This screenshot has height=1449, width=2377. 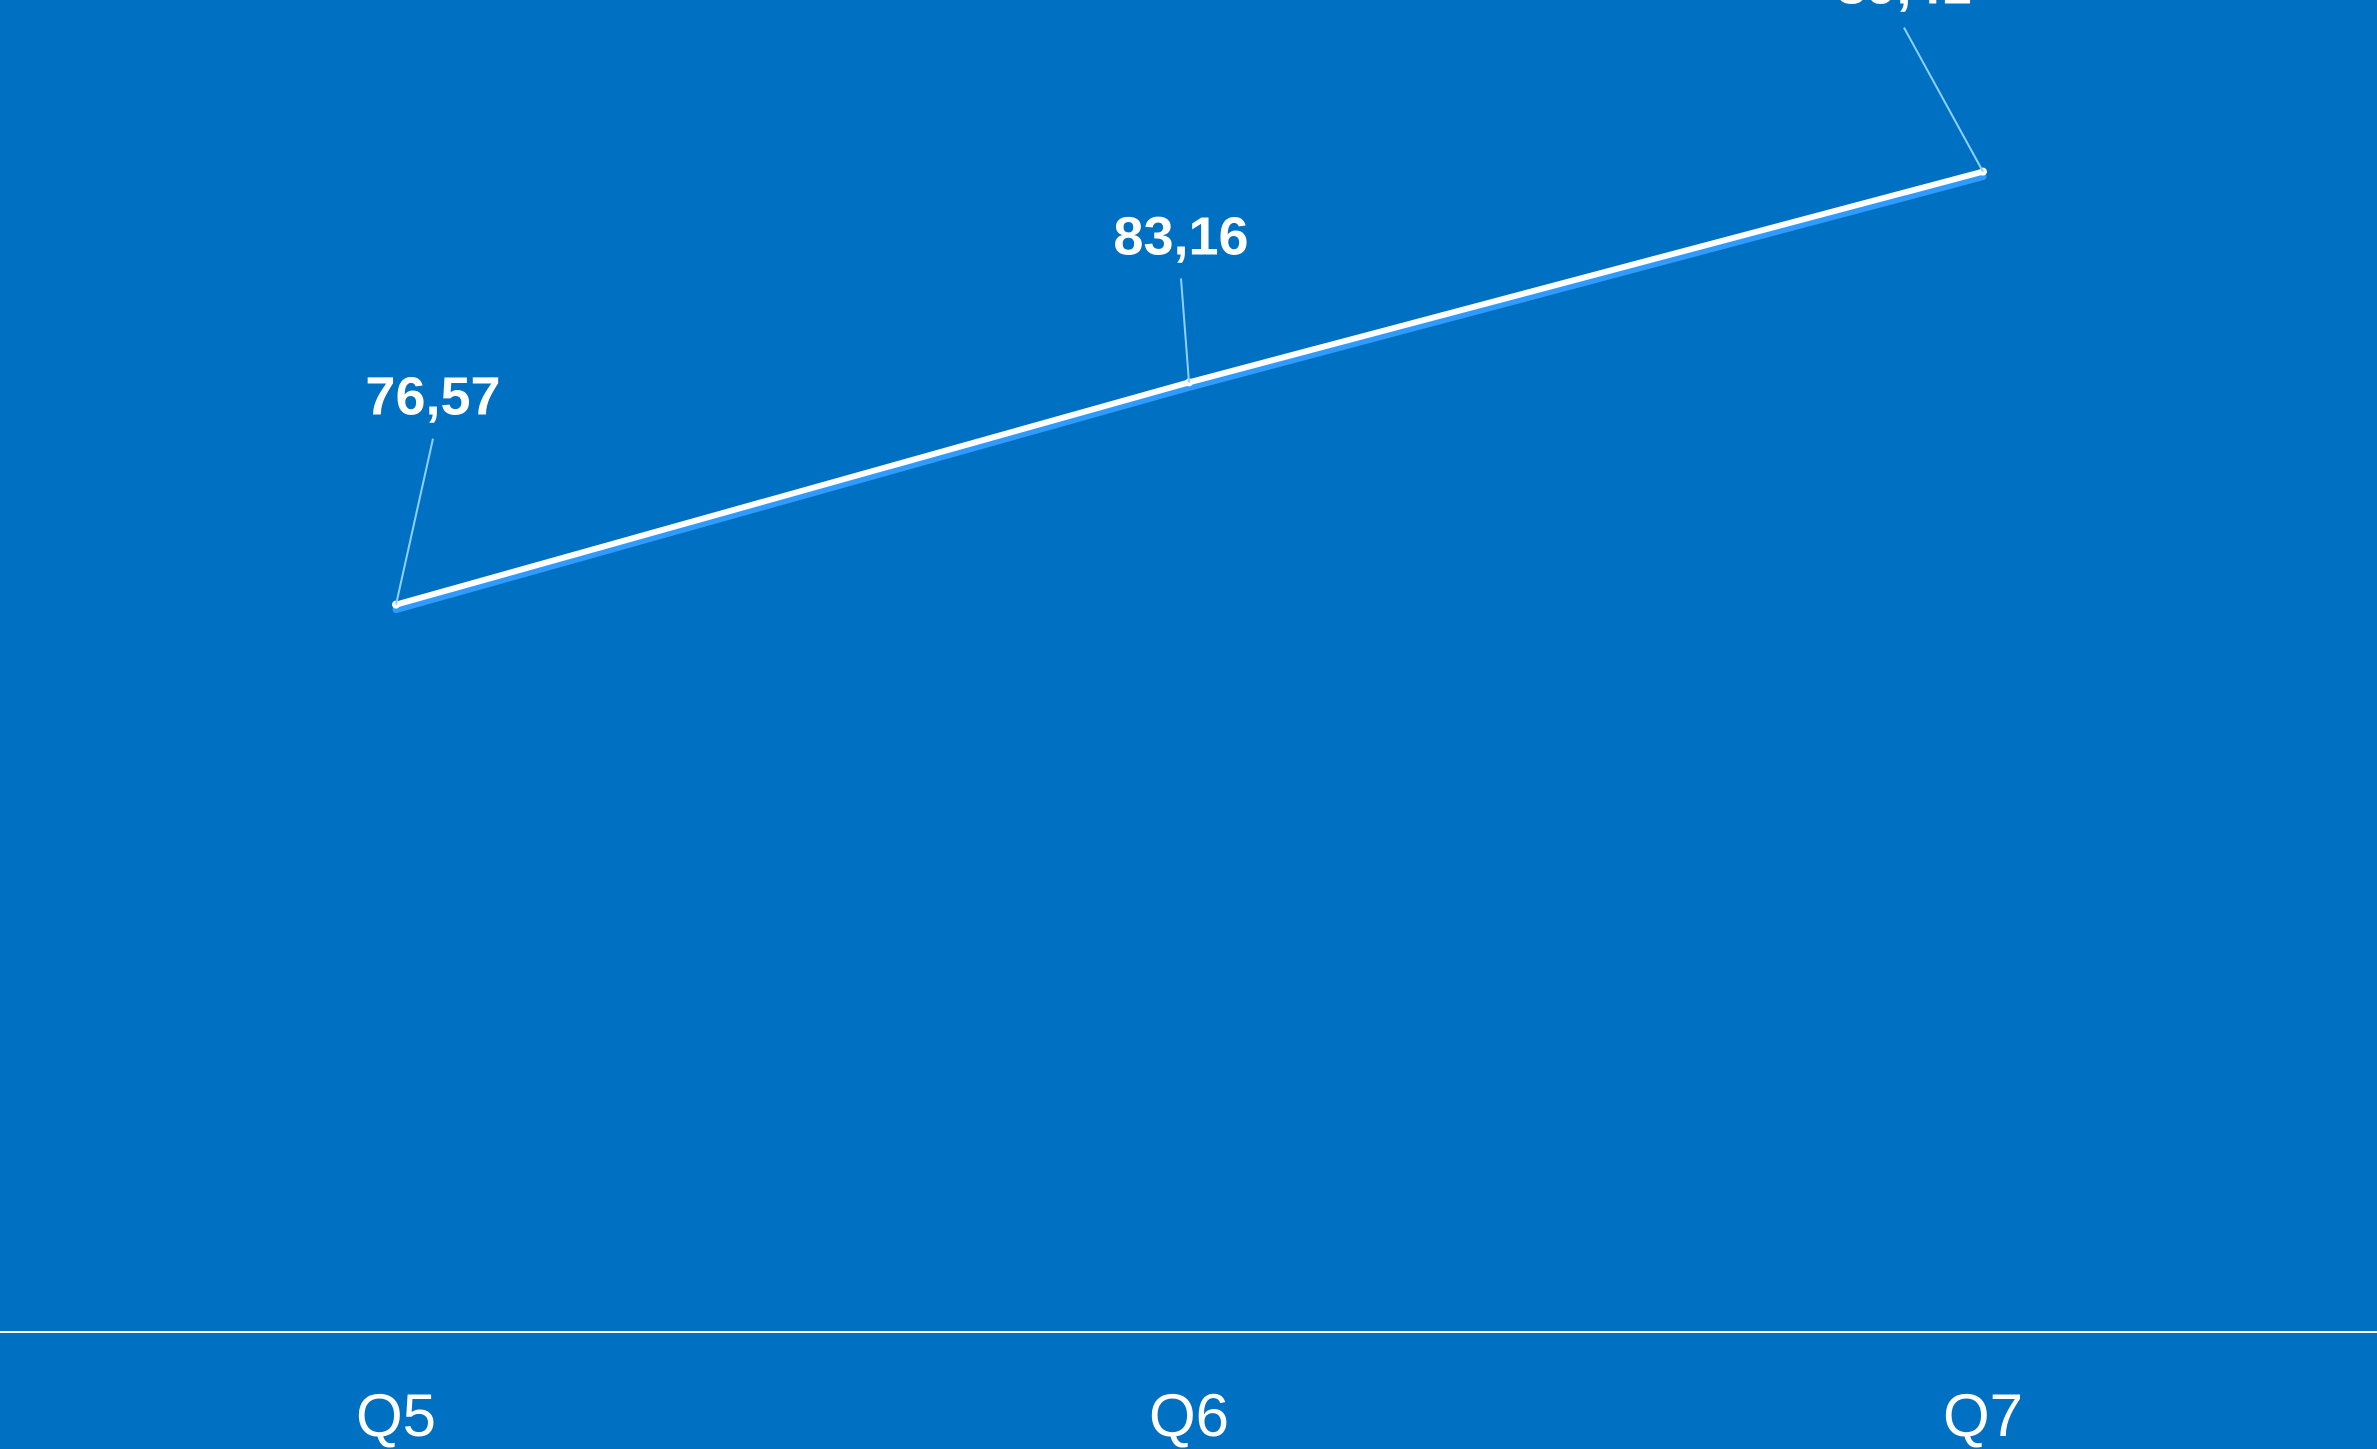 What do you see at coordinates (396, 1415) in the screenshot?
I see `x-tick-label-q5: Q5` at bounding box center [396, 1415].